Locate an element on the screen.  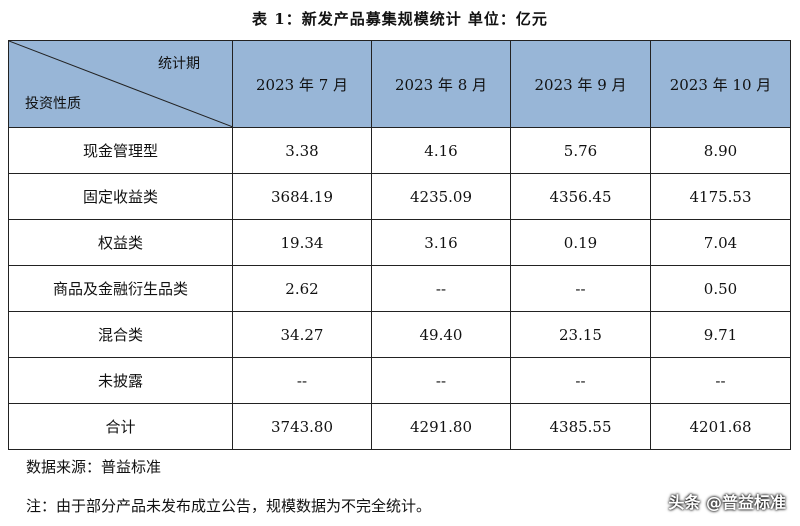
row-label: 合计 is located at coordinates (120, 426).